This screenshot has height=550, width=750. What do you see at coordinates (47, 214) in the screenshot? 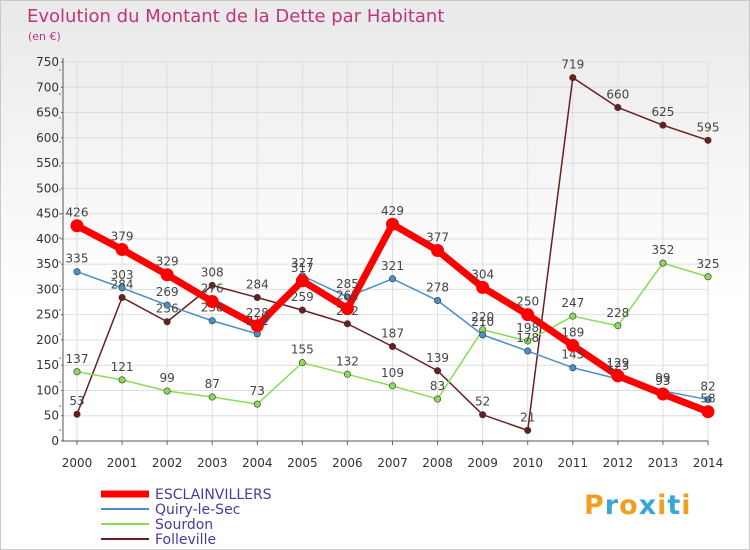
I see `y-tick-label: 450` at bounding box center [47, 214].